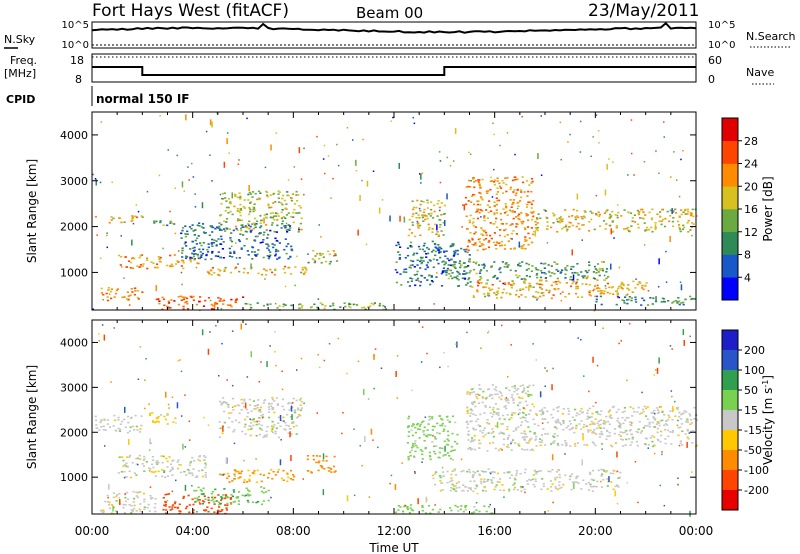 The width and height of the screenshot is (800, 554). I want to click on colorbar-tick-label: -200, so click(756, 490).